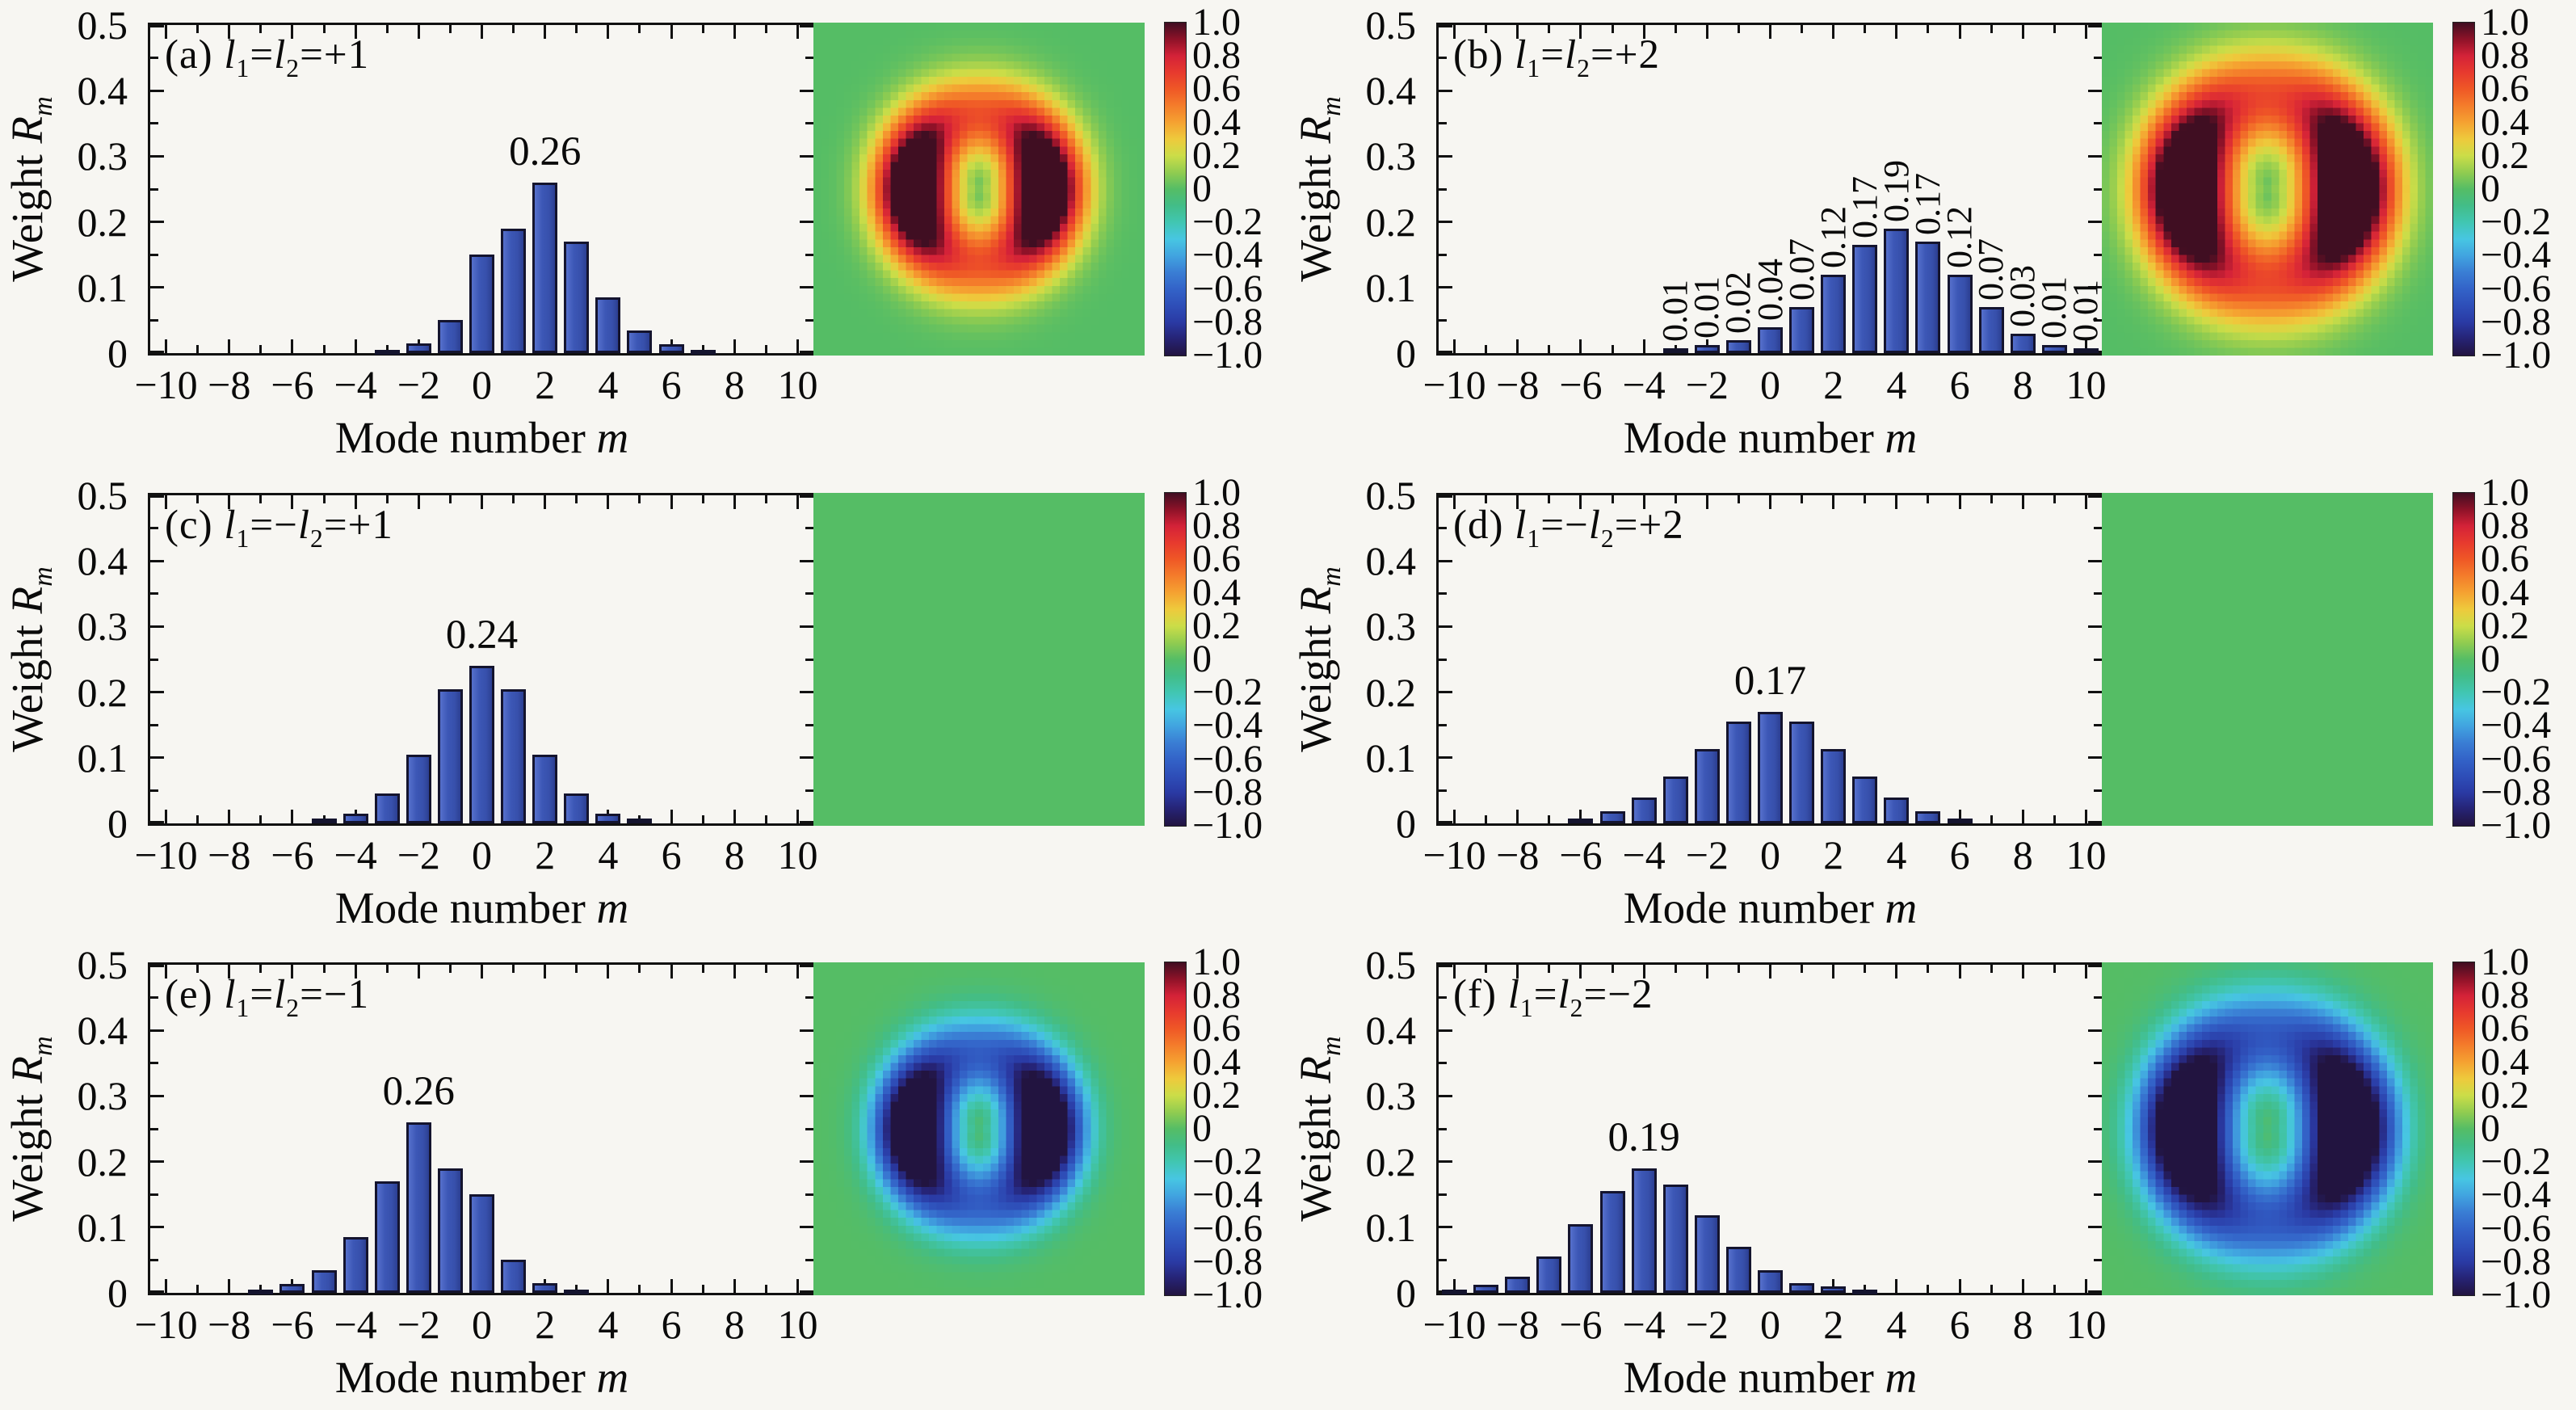 The width and height of the screenshot is (2576, 1410). I want to click on label-text: Mode number, so click(466, 1377).